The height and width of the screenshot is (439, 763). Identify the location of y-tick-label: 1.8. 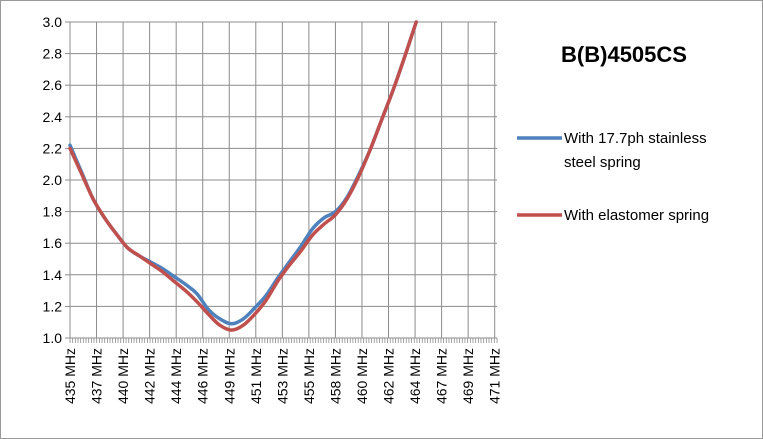
(53, 212).